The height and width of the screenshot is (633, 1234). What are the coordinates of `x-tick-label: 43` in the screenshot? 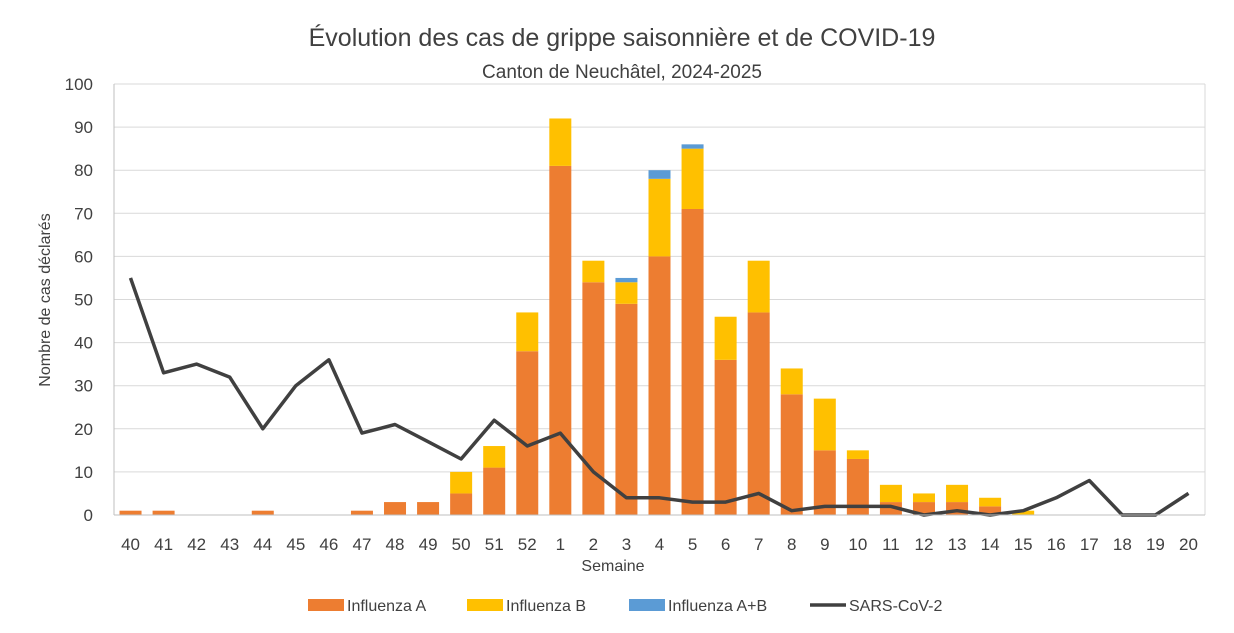 It's located at (229, 544).